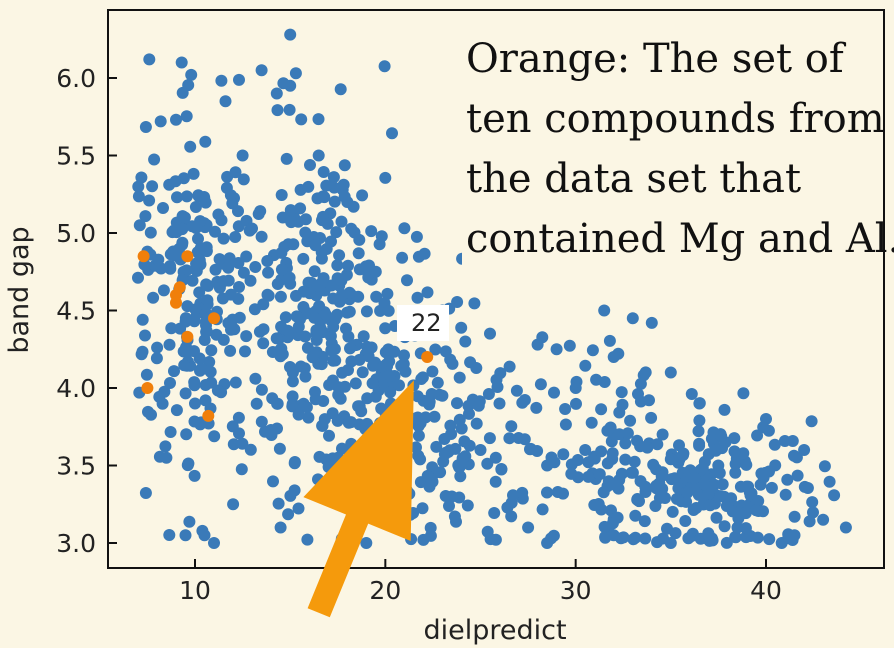  What do you see at coordinates (76, 311) in the screenshot?
I see `y-tick-label-4.5: 4.5` at bounding box center [76, 311].